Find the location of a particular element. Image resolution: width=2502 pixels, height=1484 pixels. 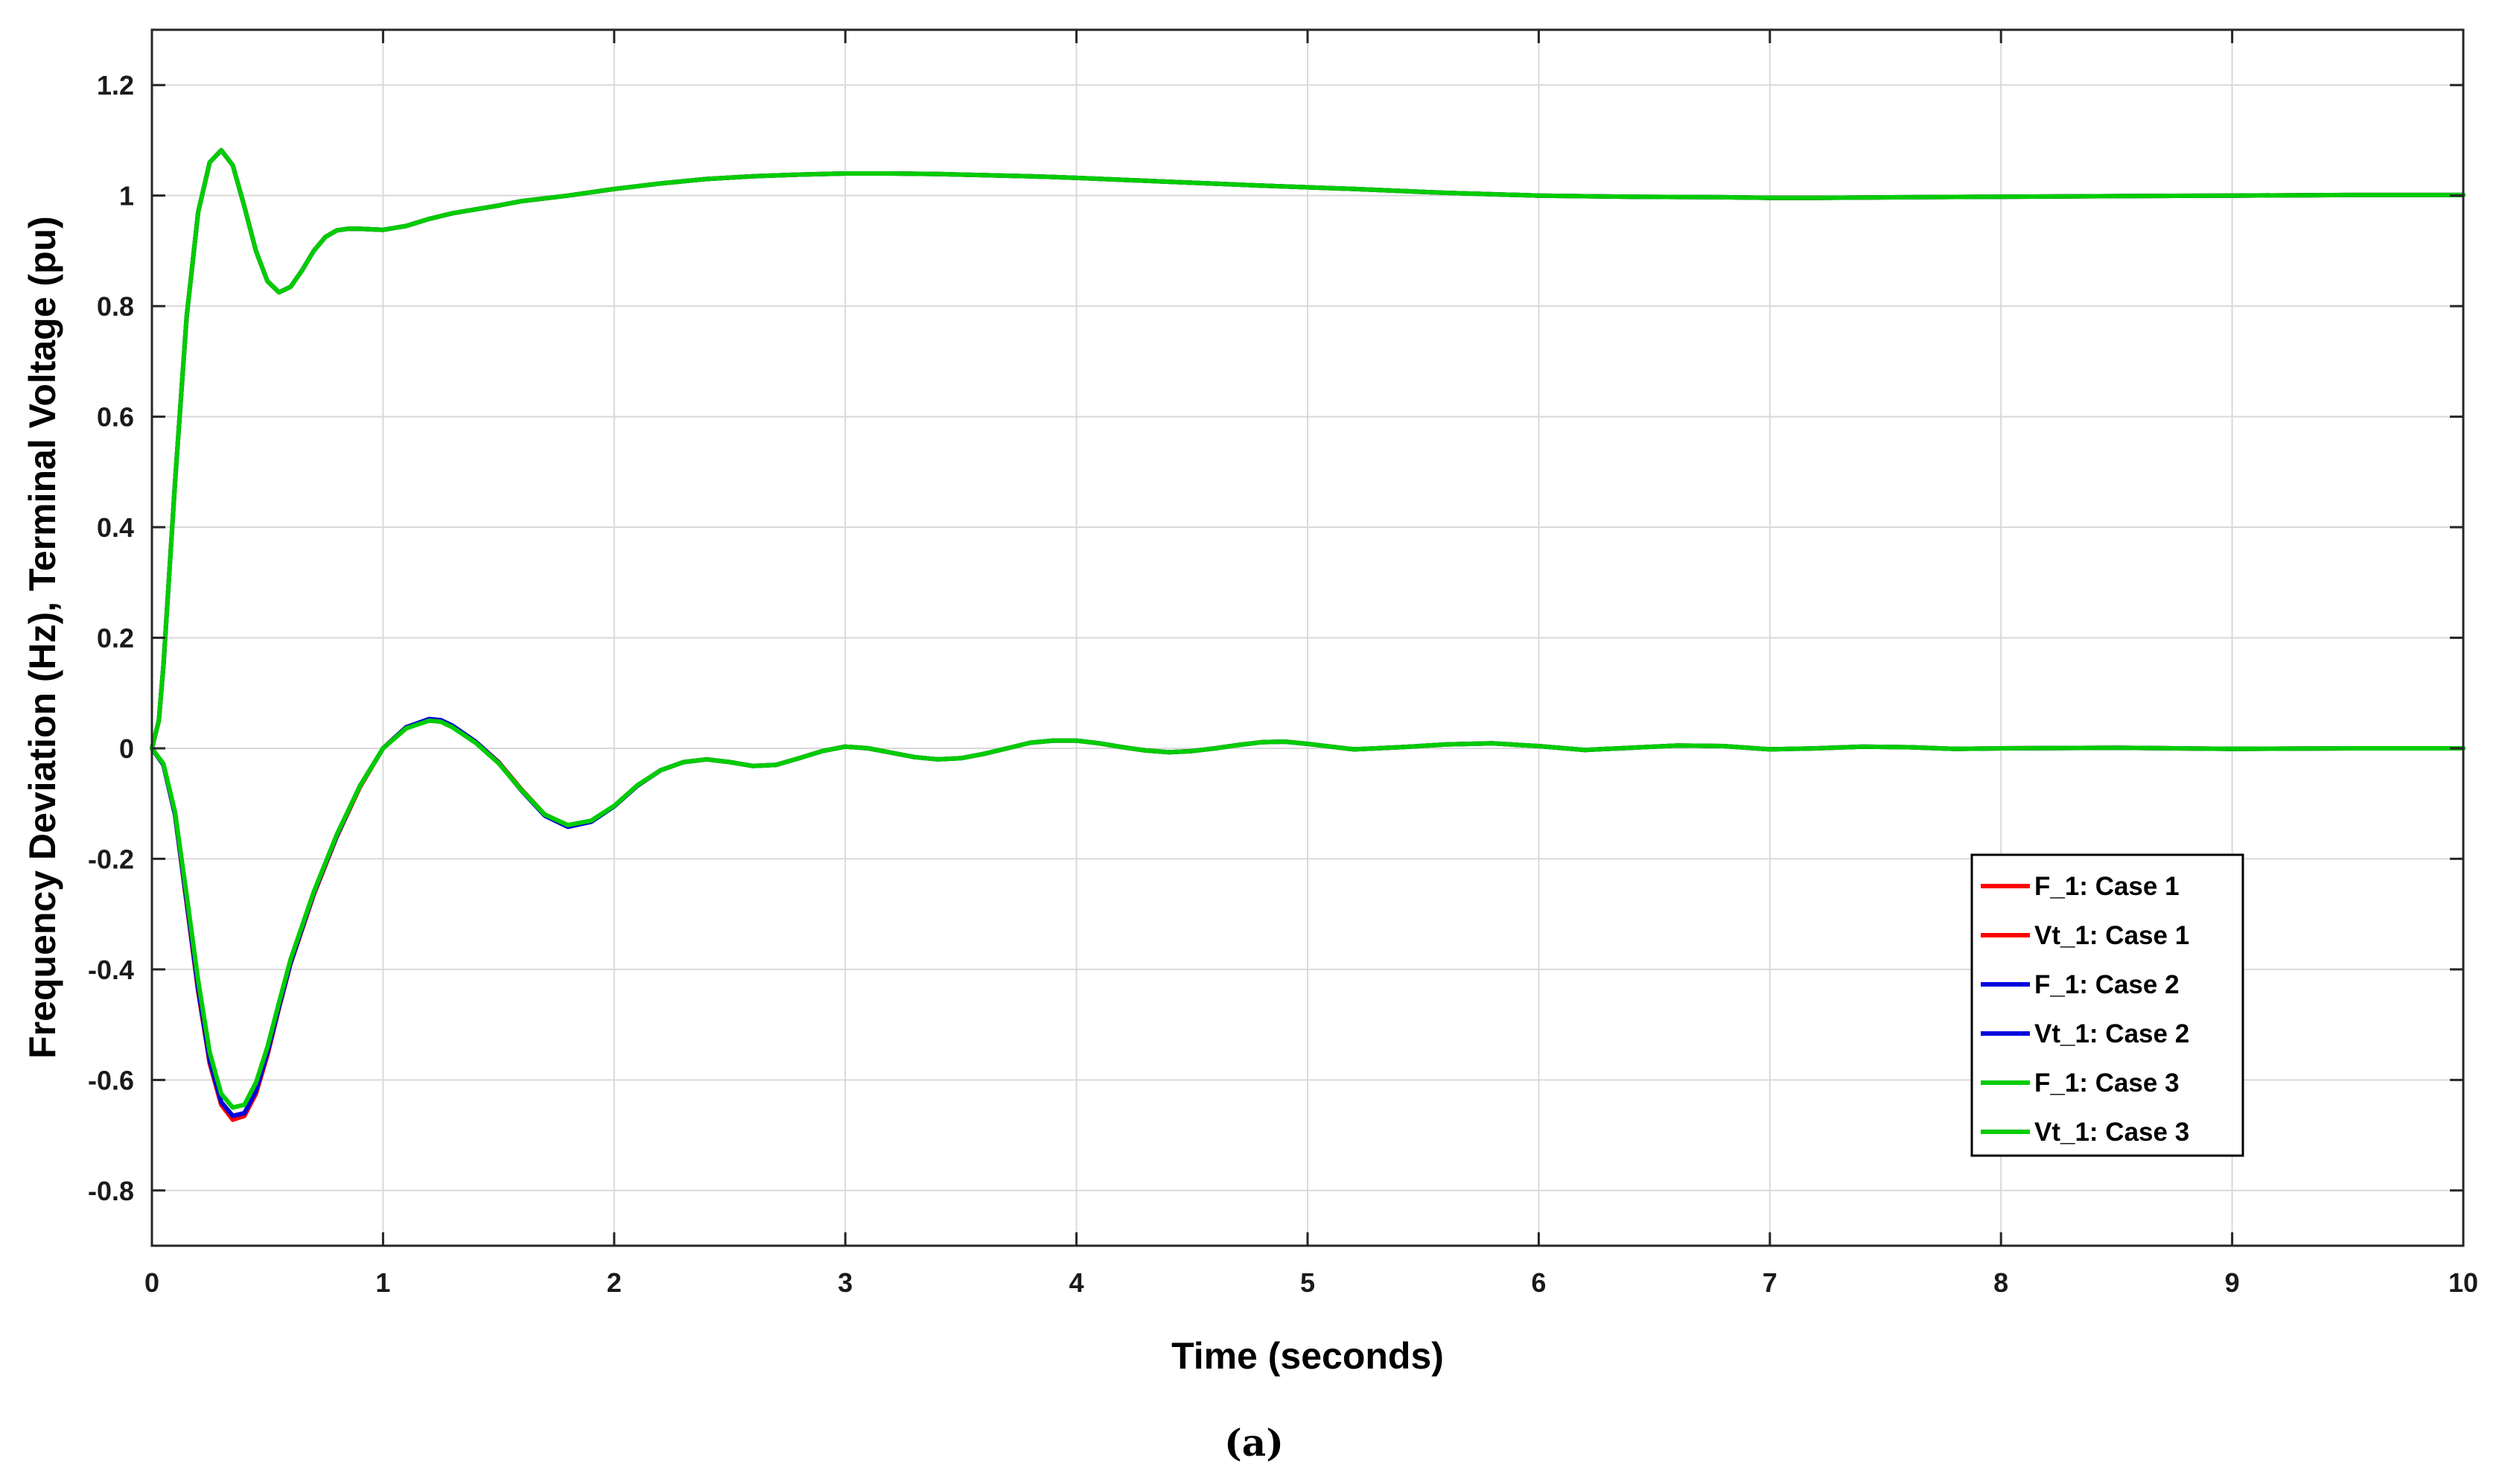

x-tick-label: 10 is located at coordinates (2463, 1282).